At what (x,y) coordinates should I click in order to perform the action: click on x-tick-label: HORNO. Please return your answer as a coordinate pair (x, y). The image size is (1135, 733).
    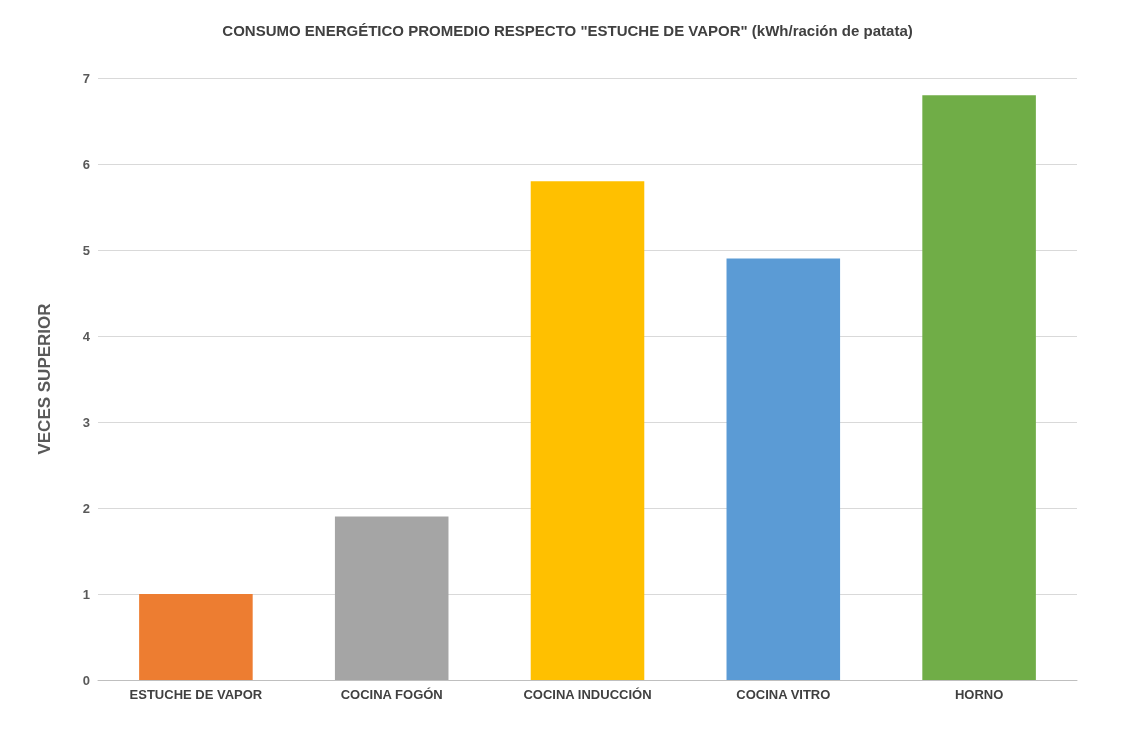
    Looking at the image, I should click on (979, 694).